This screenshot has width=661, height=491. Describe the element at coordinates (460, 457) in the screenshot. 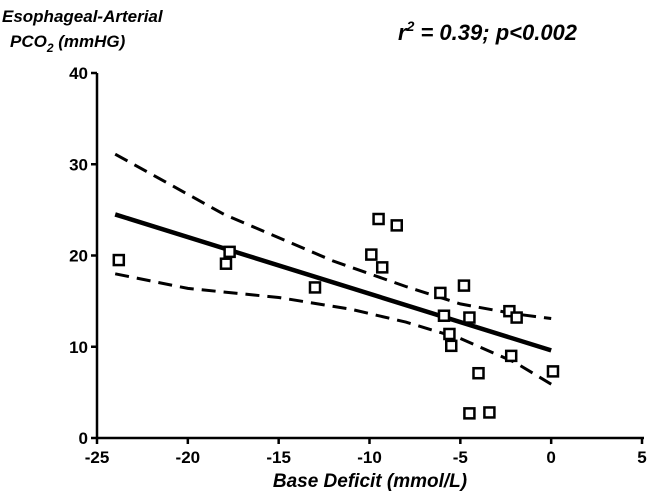

I see `x-tick-label: -5` at that location.